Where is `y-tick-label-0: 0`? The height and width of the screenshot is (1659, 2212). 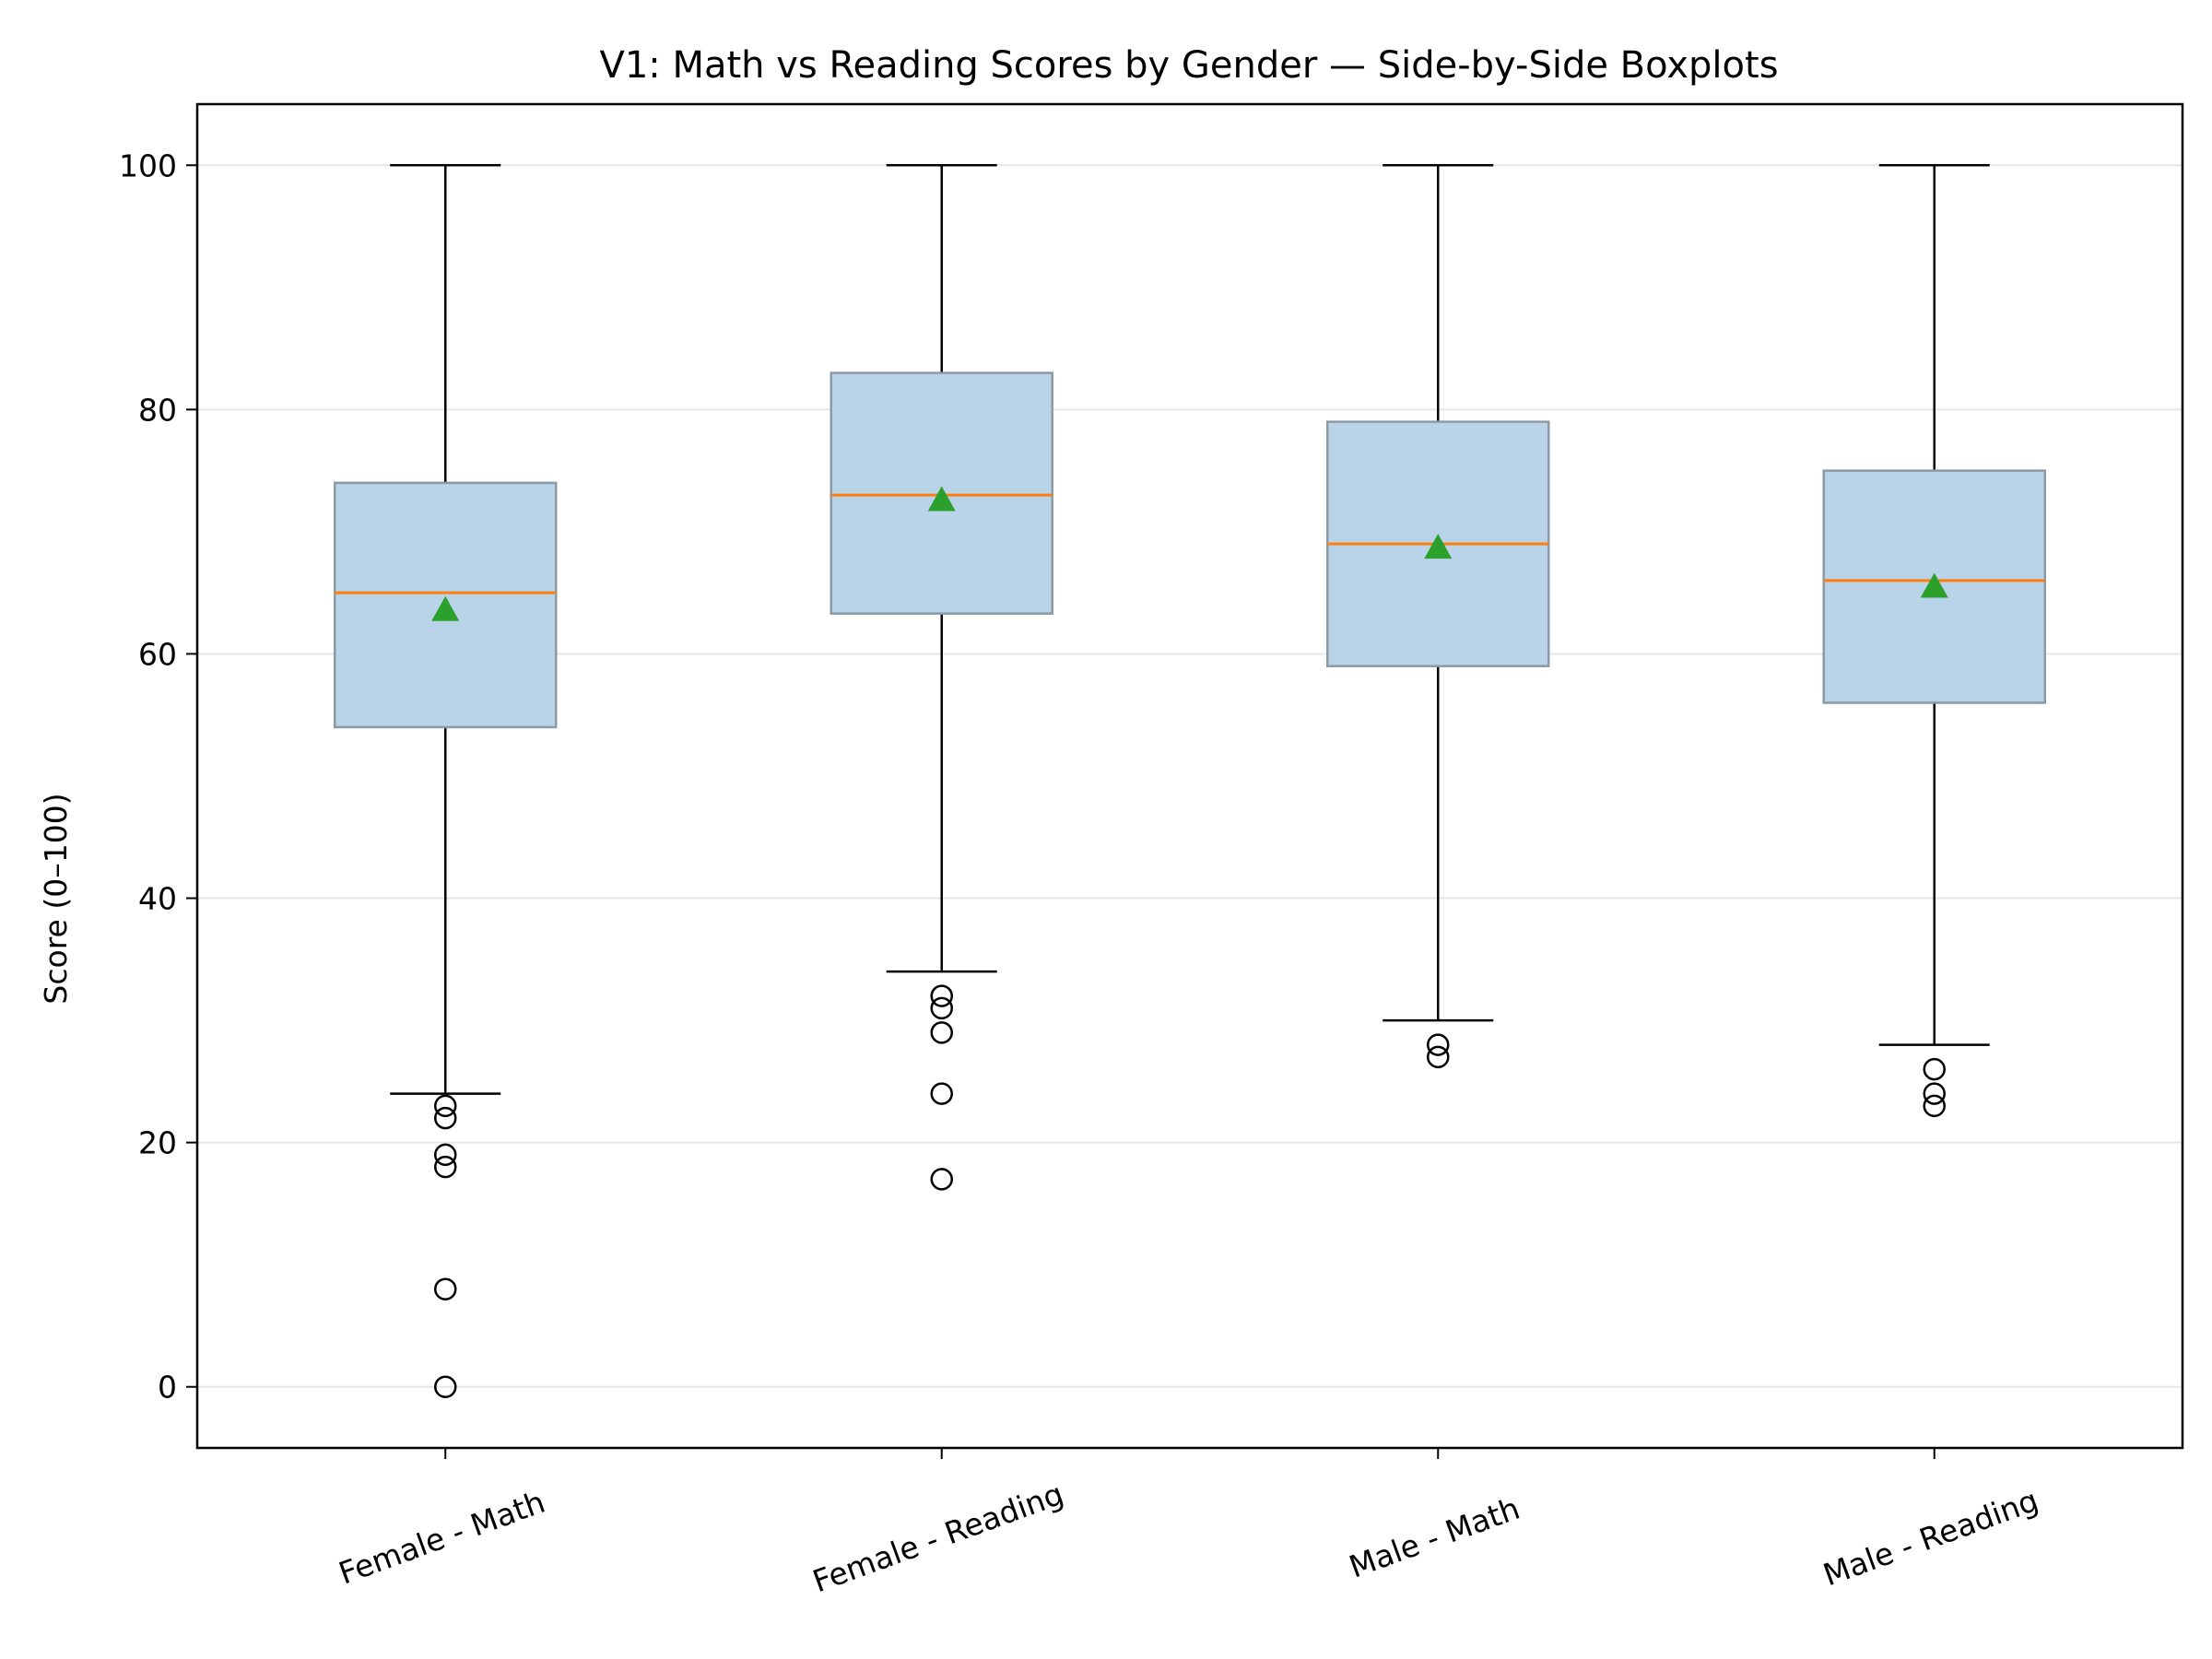 y-tick-label-0: 0 is located at coordinates (167, 1388).